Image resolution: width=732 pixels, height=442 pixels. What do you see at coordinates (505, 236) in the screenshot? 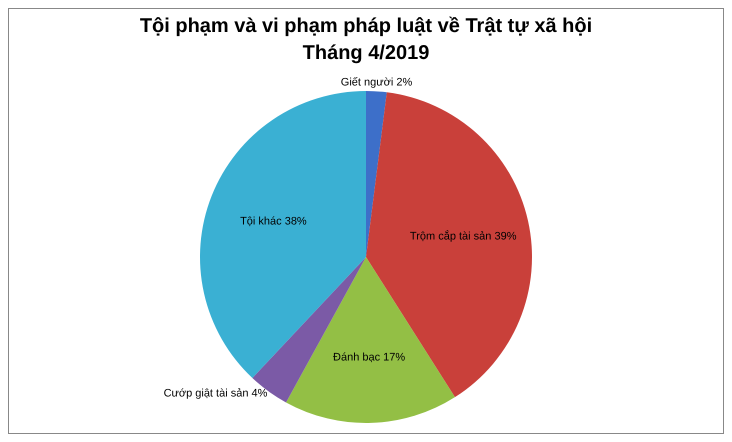
I see `data-label: 39%` at bounding box center [505, 236].